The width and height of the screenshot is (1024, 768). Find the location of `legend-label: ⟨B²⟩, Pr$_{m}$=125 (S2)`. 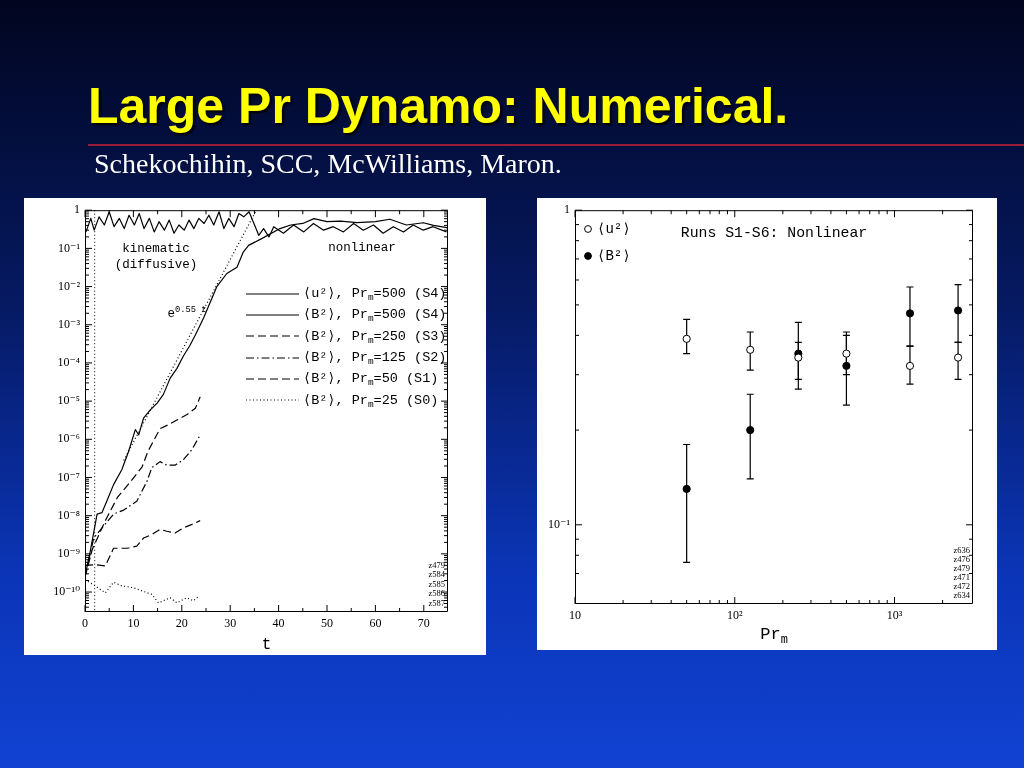

legend-label: ⟨B²⟩, Pr$_{m}$=125 (S2) is located at coordinates (375, 358).